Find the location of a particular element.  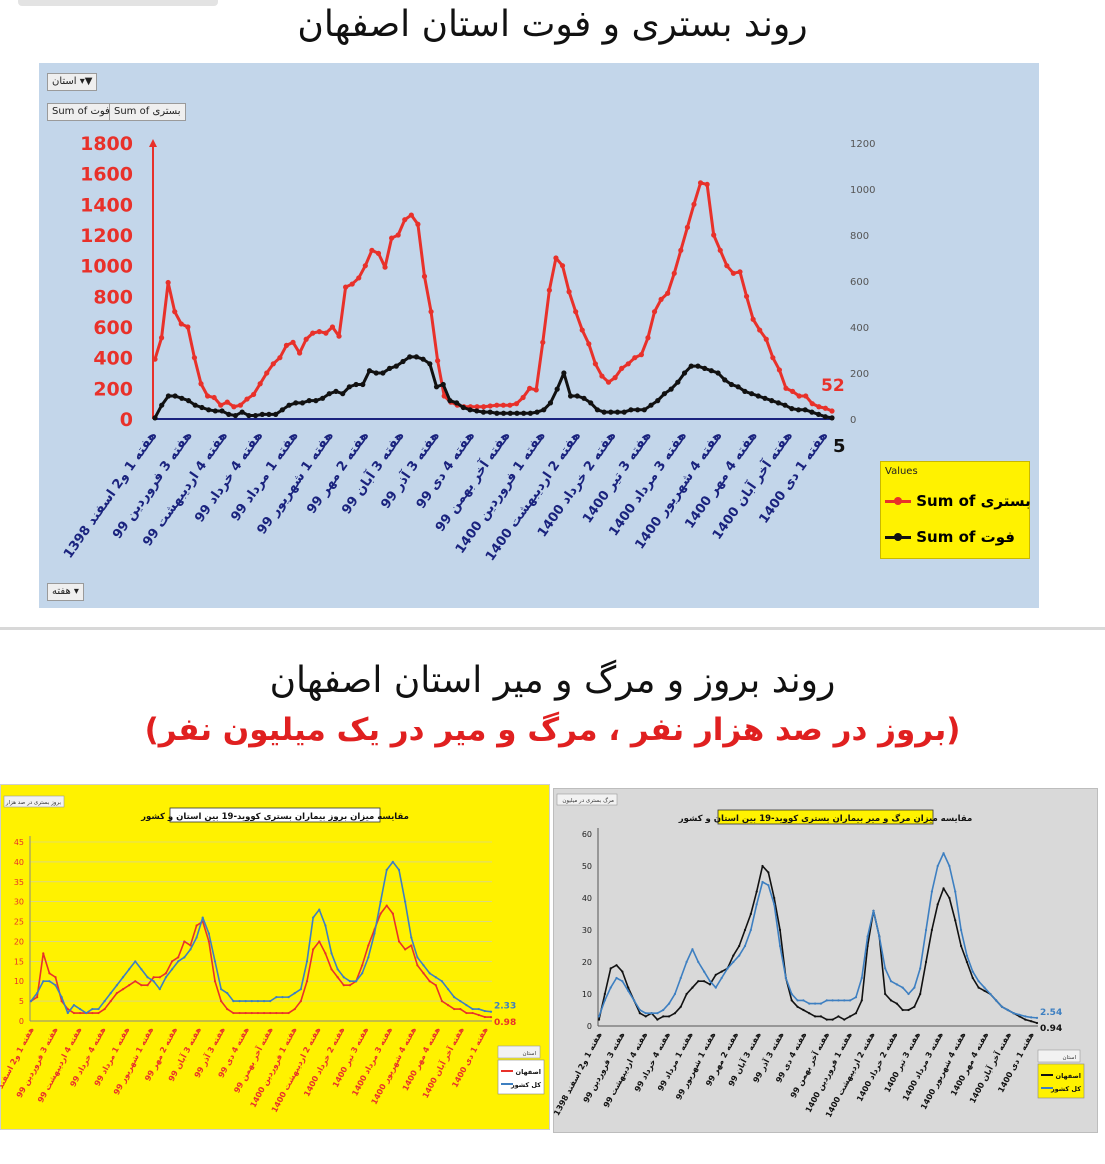

axis-field-button: هفته ▾ is located at coordinates (65, 592).